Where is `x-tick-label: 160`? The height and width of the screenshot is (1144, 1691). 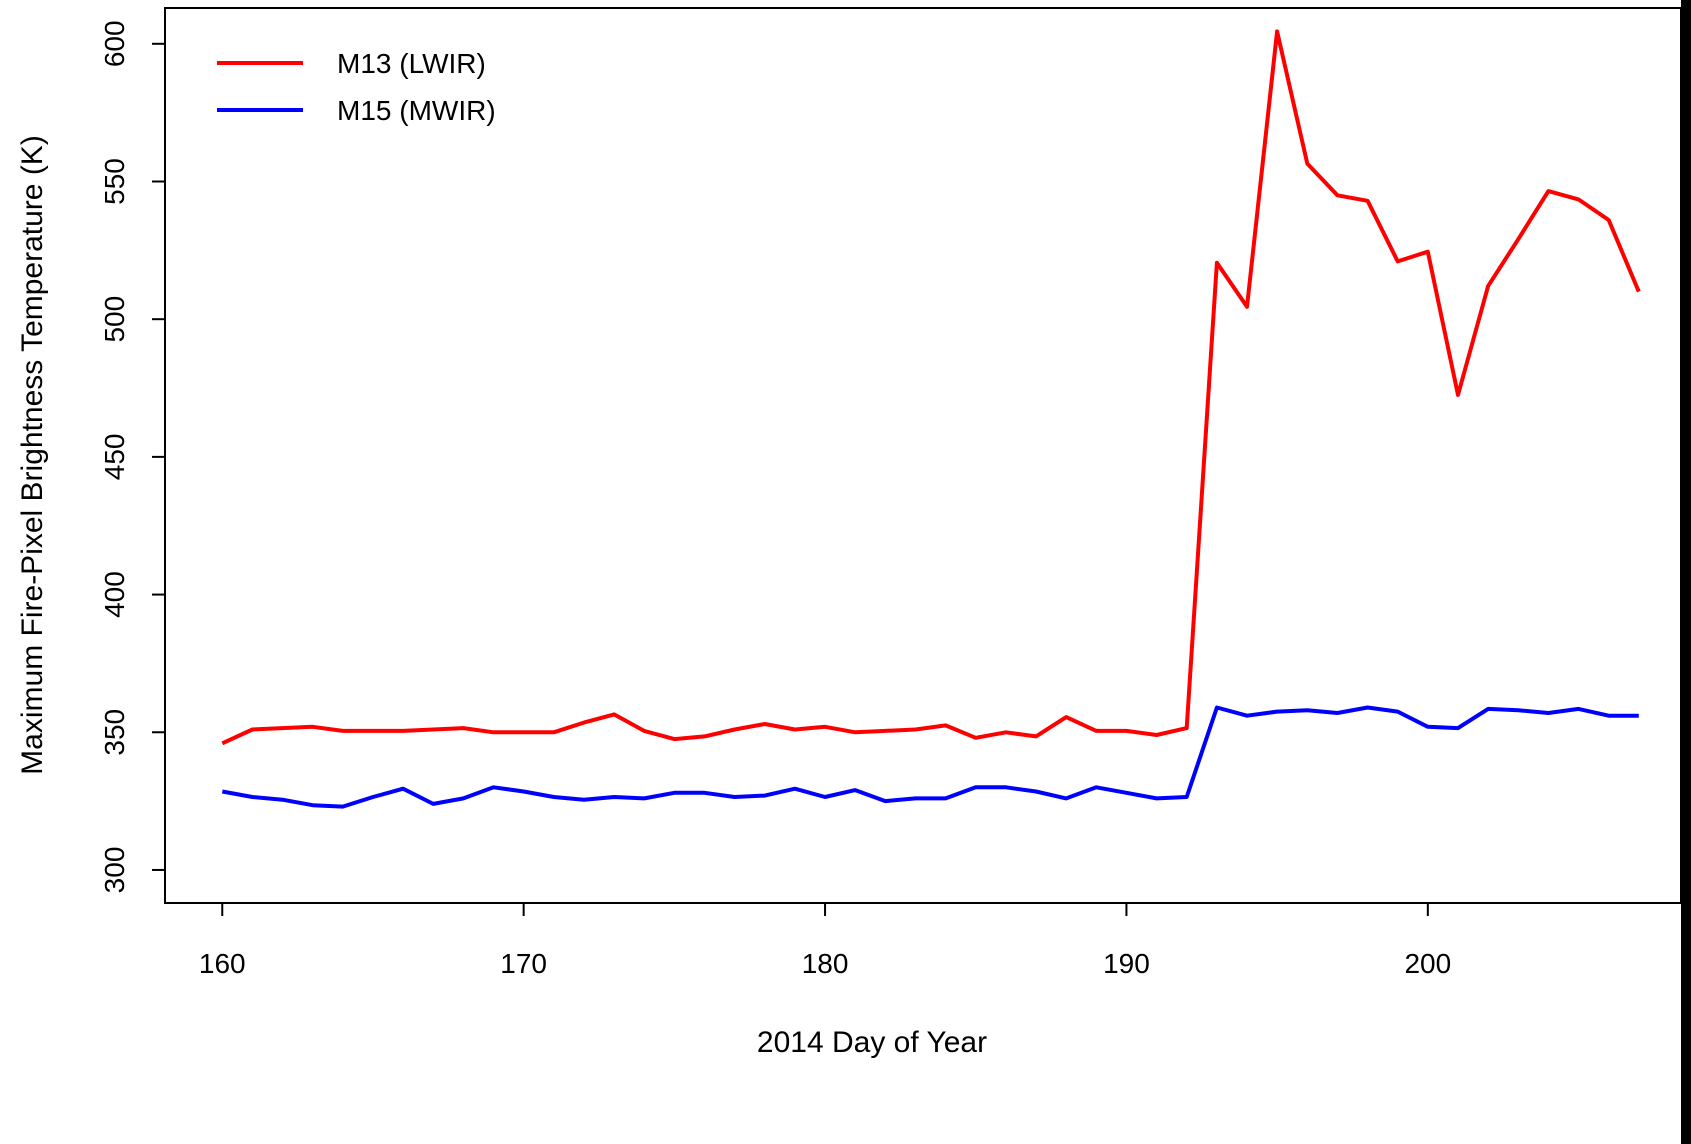
x-tick-label: 160 is located at coordinates (222, 963).